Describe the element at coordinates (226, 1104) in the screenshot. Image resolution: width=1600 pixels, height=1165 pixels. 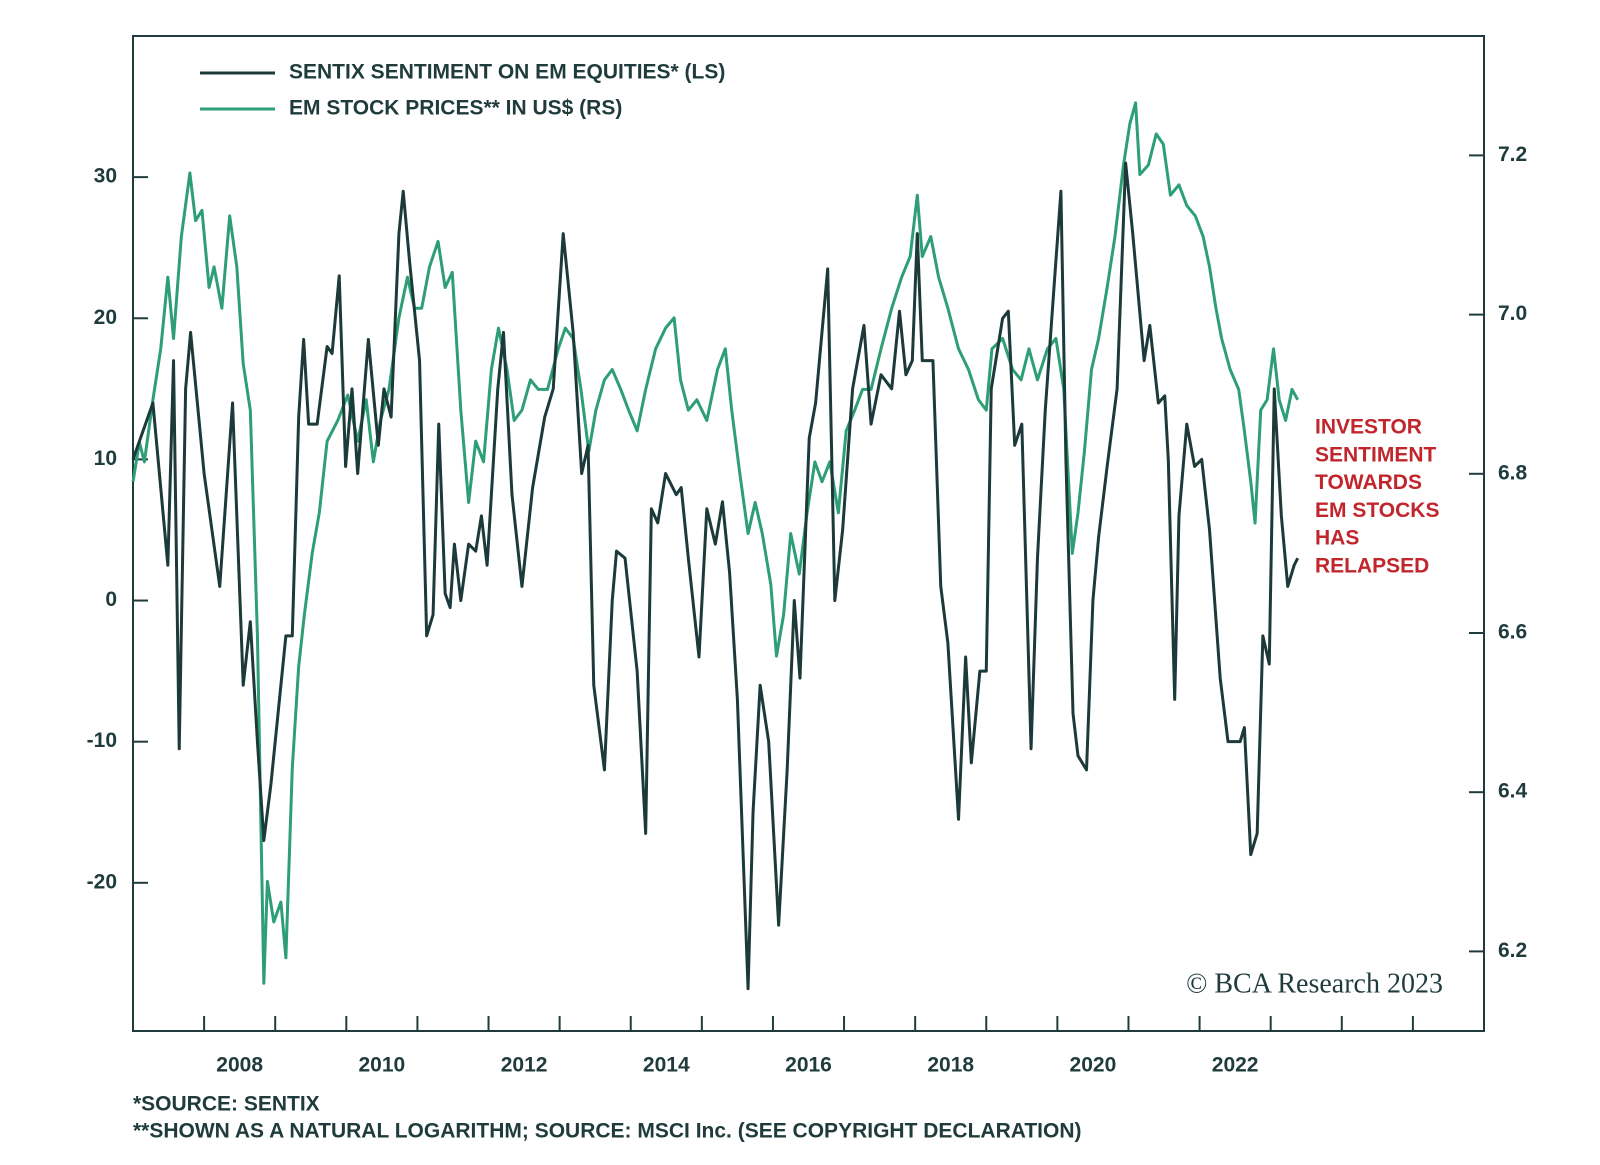
I see `footnote: *SOURCE: SENTIX` at that location.